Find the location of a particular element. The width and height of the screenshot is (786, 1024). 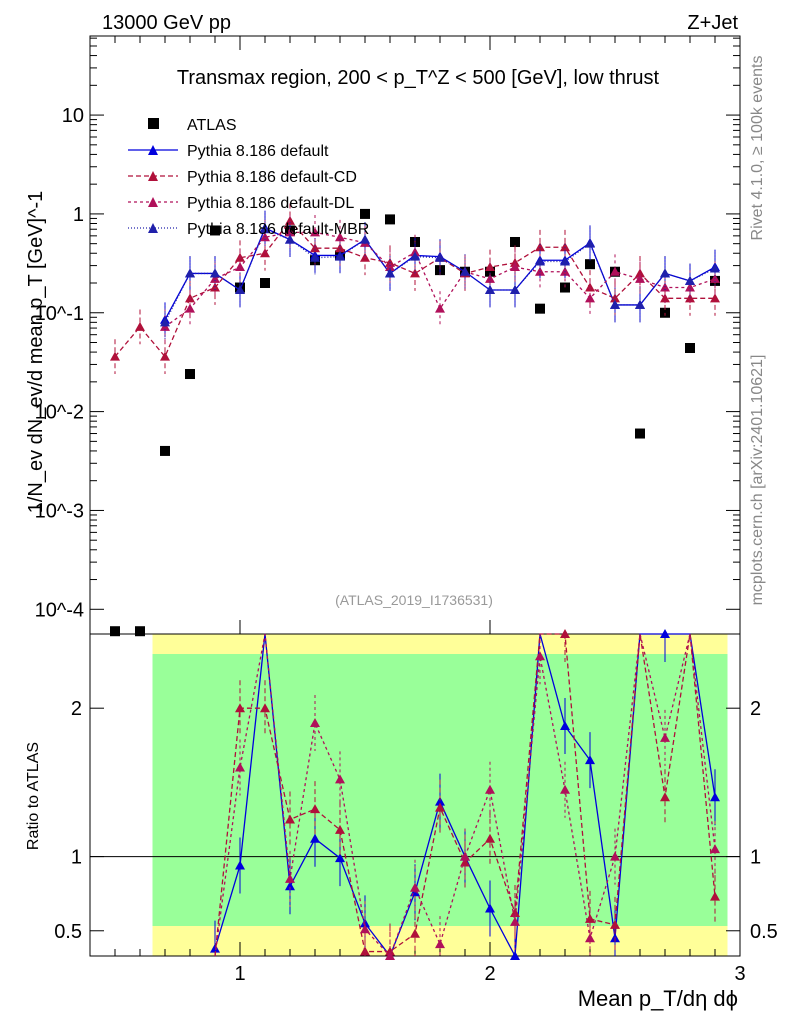

legend-entry: Pythia 8.186 default is located at coordinates (228, 151).